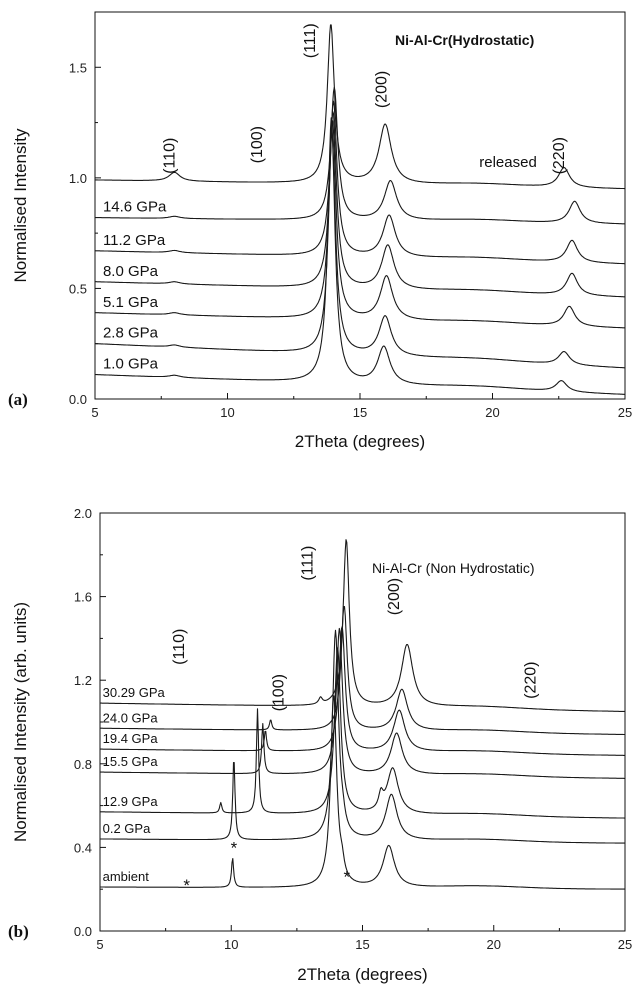  What do you see at coordinates (135, 207) in the screenshot?
I see `series-label: 14.6 GPa` at bounding box center [135, 207].